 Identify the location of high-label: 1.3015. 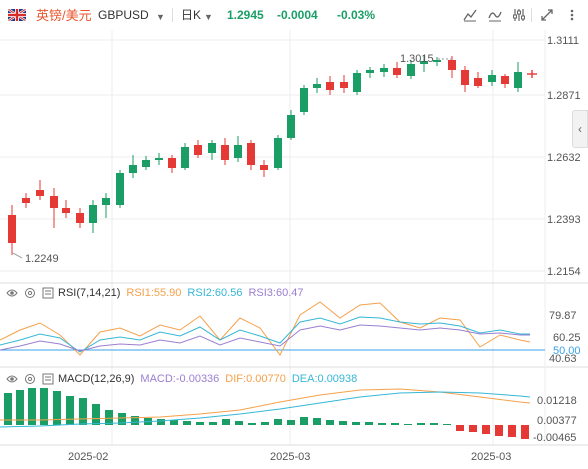
(417, 59).